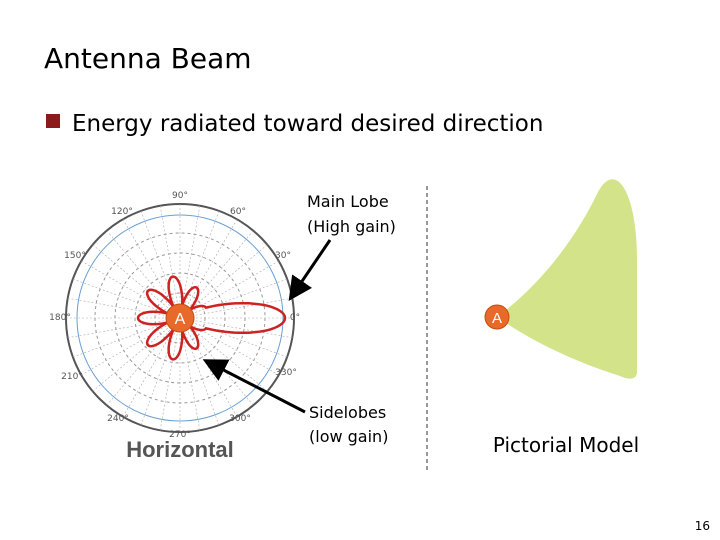 The image size is (720, 540). What do you see at coordinates (348, 436) in the screenshot?
I see `callout-text: (low gain)` at bounding box center [348, 436].